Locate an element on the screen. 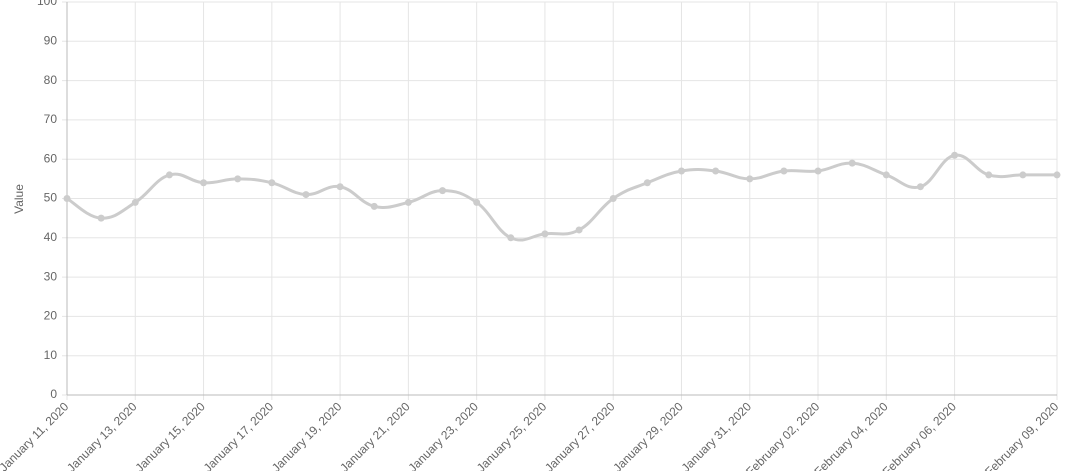  y-tick-label: 80 is located at coordinates (51, 80).